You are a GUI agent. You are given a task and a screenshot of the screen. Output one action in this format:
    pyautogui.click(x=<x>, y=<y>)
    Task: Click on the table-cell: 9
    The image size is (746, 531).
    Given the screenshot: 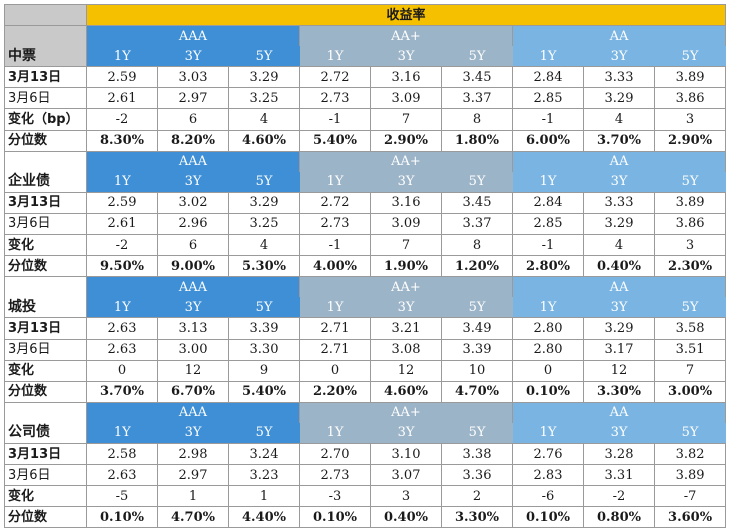 What is the action you would take?
    pyautogui.click(x=264, y=370)
    